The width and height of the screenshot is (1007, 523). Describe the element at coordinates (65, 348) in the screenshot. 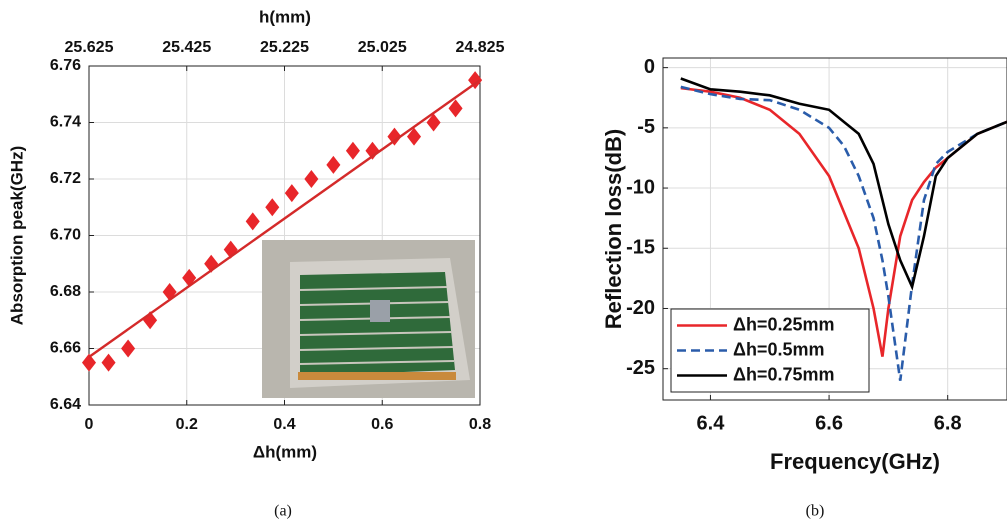

I see `y-tick-label: 6.66` at that location.